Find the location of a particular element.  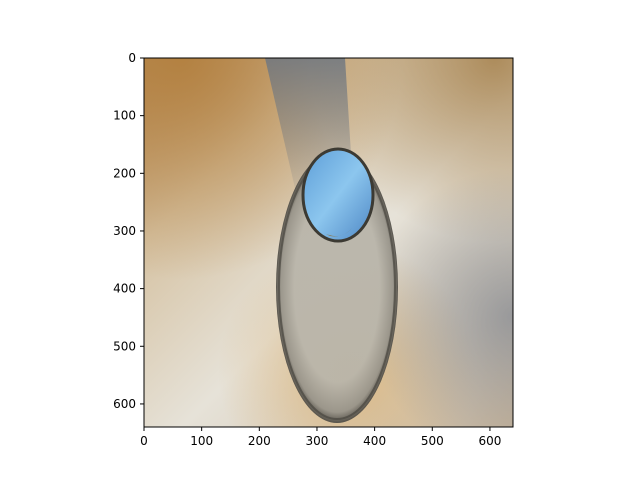

x-tick-label: 0 is located at coordinates (144, 441).